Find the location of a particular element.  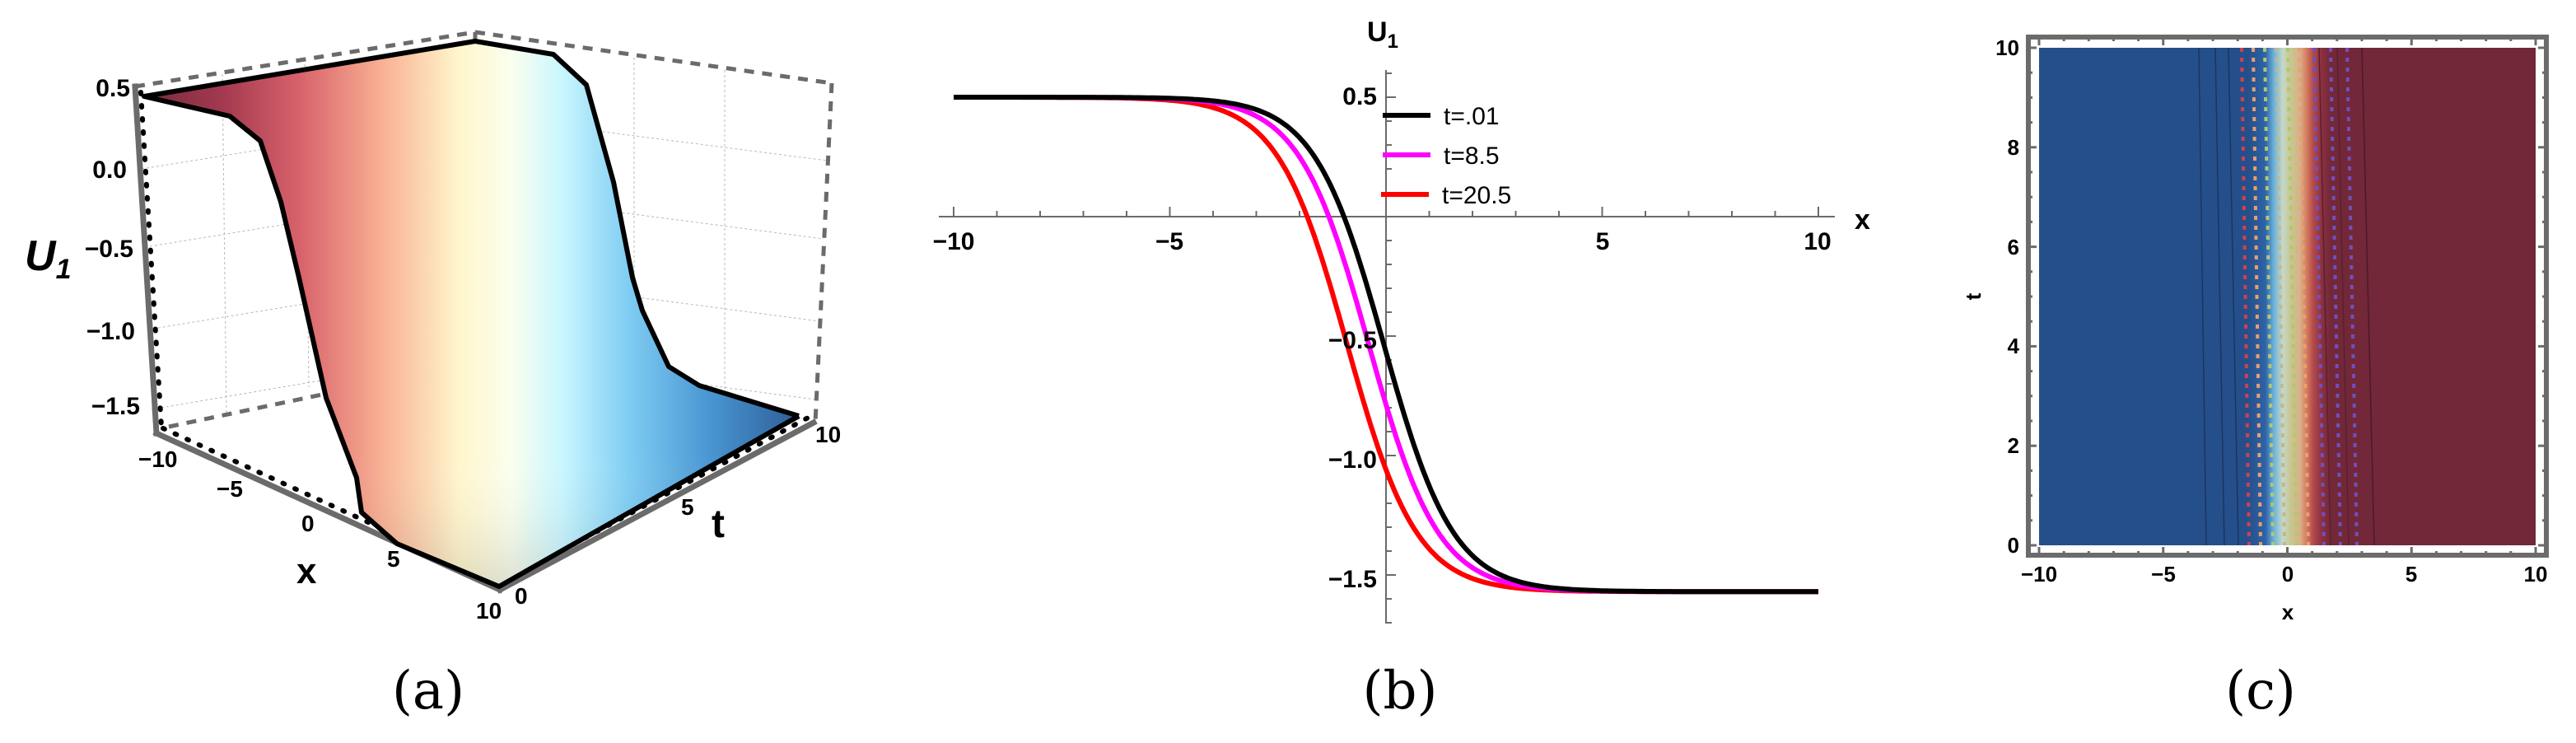

y-tick: −1.5 is located at coordinates (1352, 579).